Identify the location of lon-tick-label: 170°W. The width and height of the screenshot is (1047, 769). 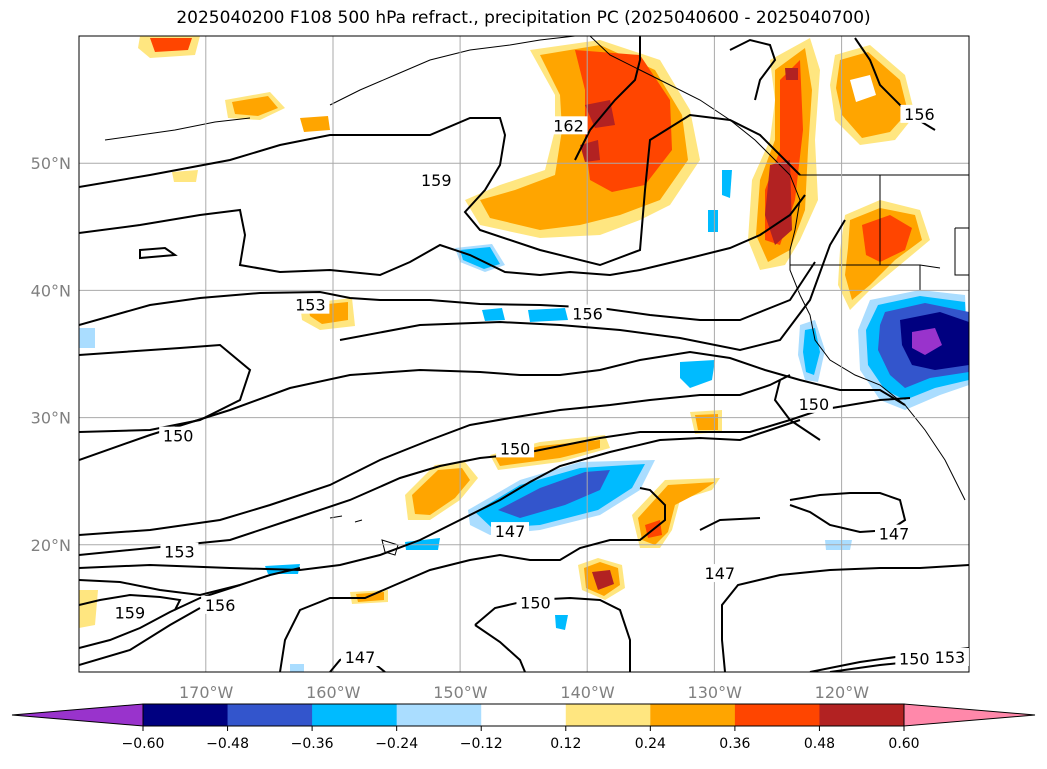
(206, 692).